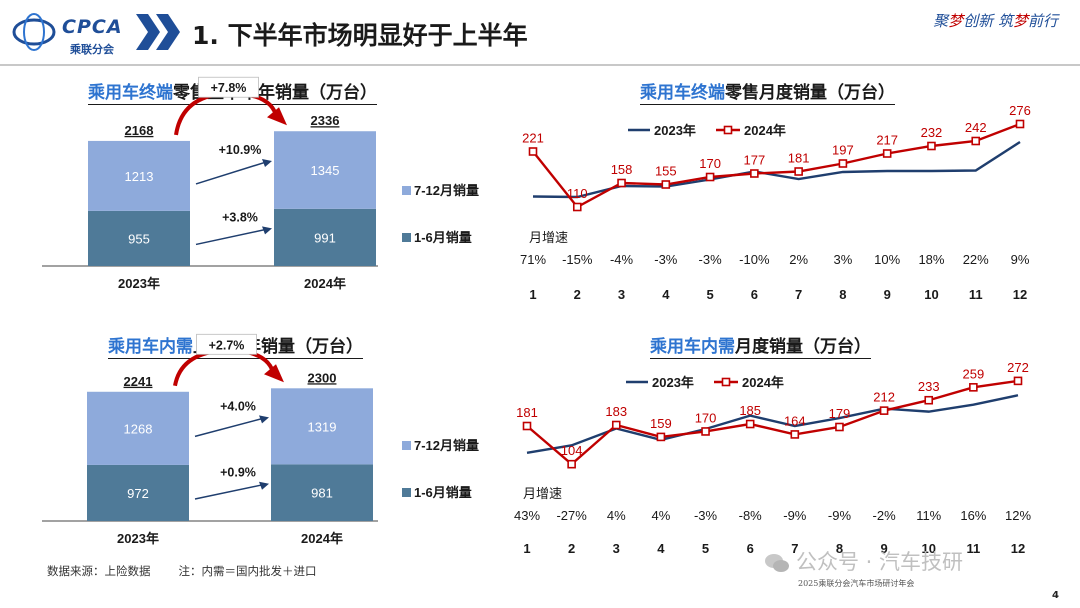 This screenshot has height=608, width=1080. What do you see at coordinates (577, 259) in the screenshot?
I see `growth-value: -15%` at bounding box center [577, 259].